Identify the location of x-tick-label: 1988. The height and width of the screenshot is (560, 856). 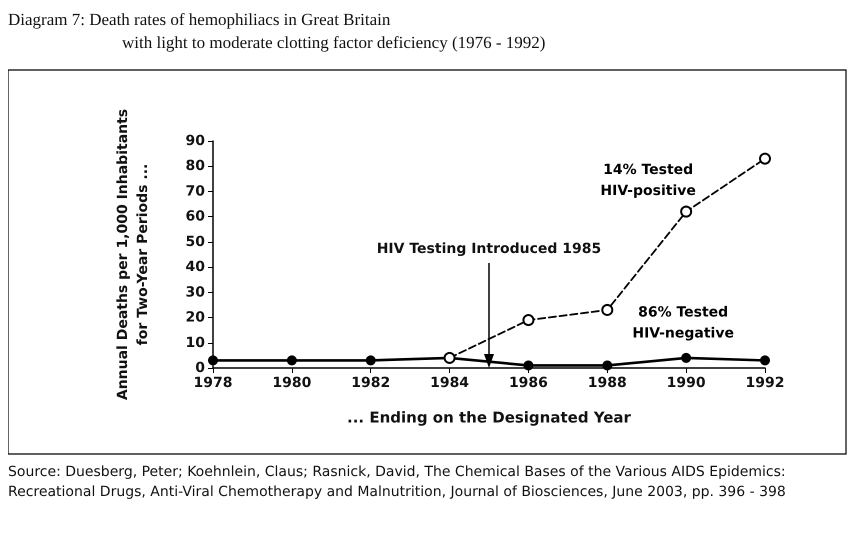
(607, 383).